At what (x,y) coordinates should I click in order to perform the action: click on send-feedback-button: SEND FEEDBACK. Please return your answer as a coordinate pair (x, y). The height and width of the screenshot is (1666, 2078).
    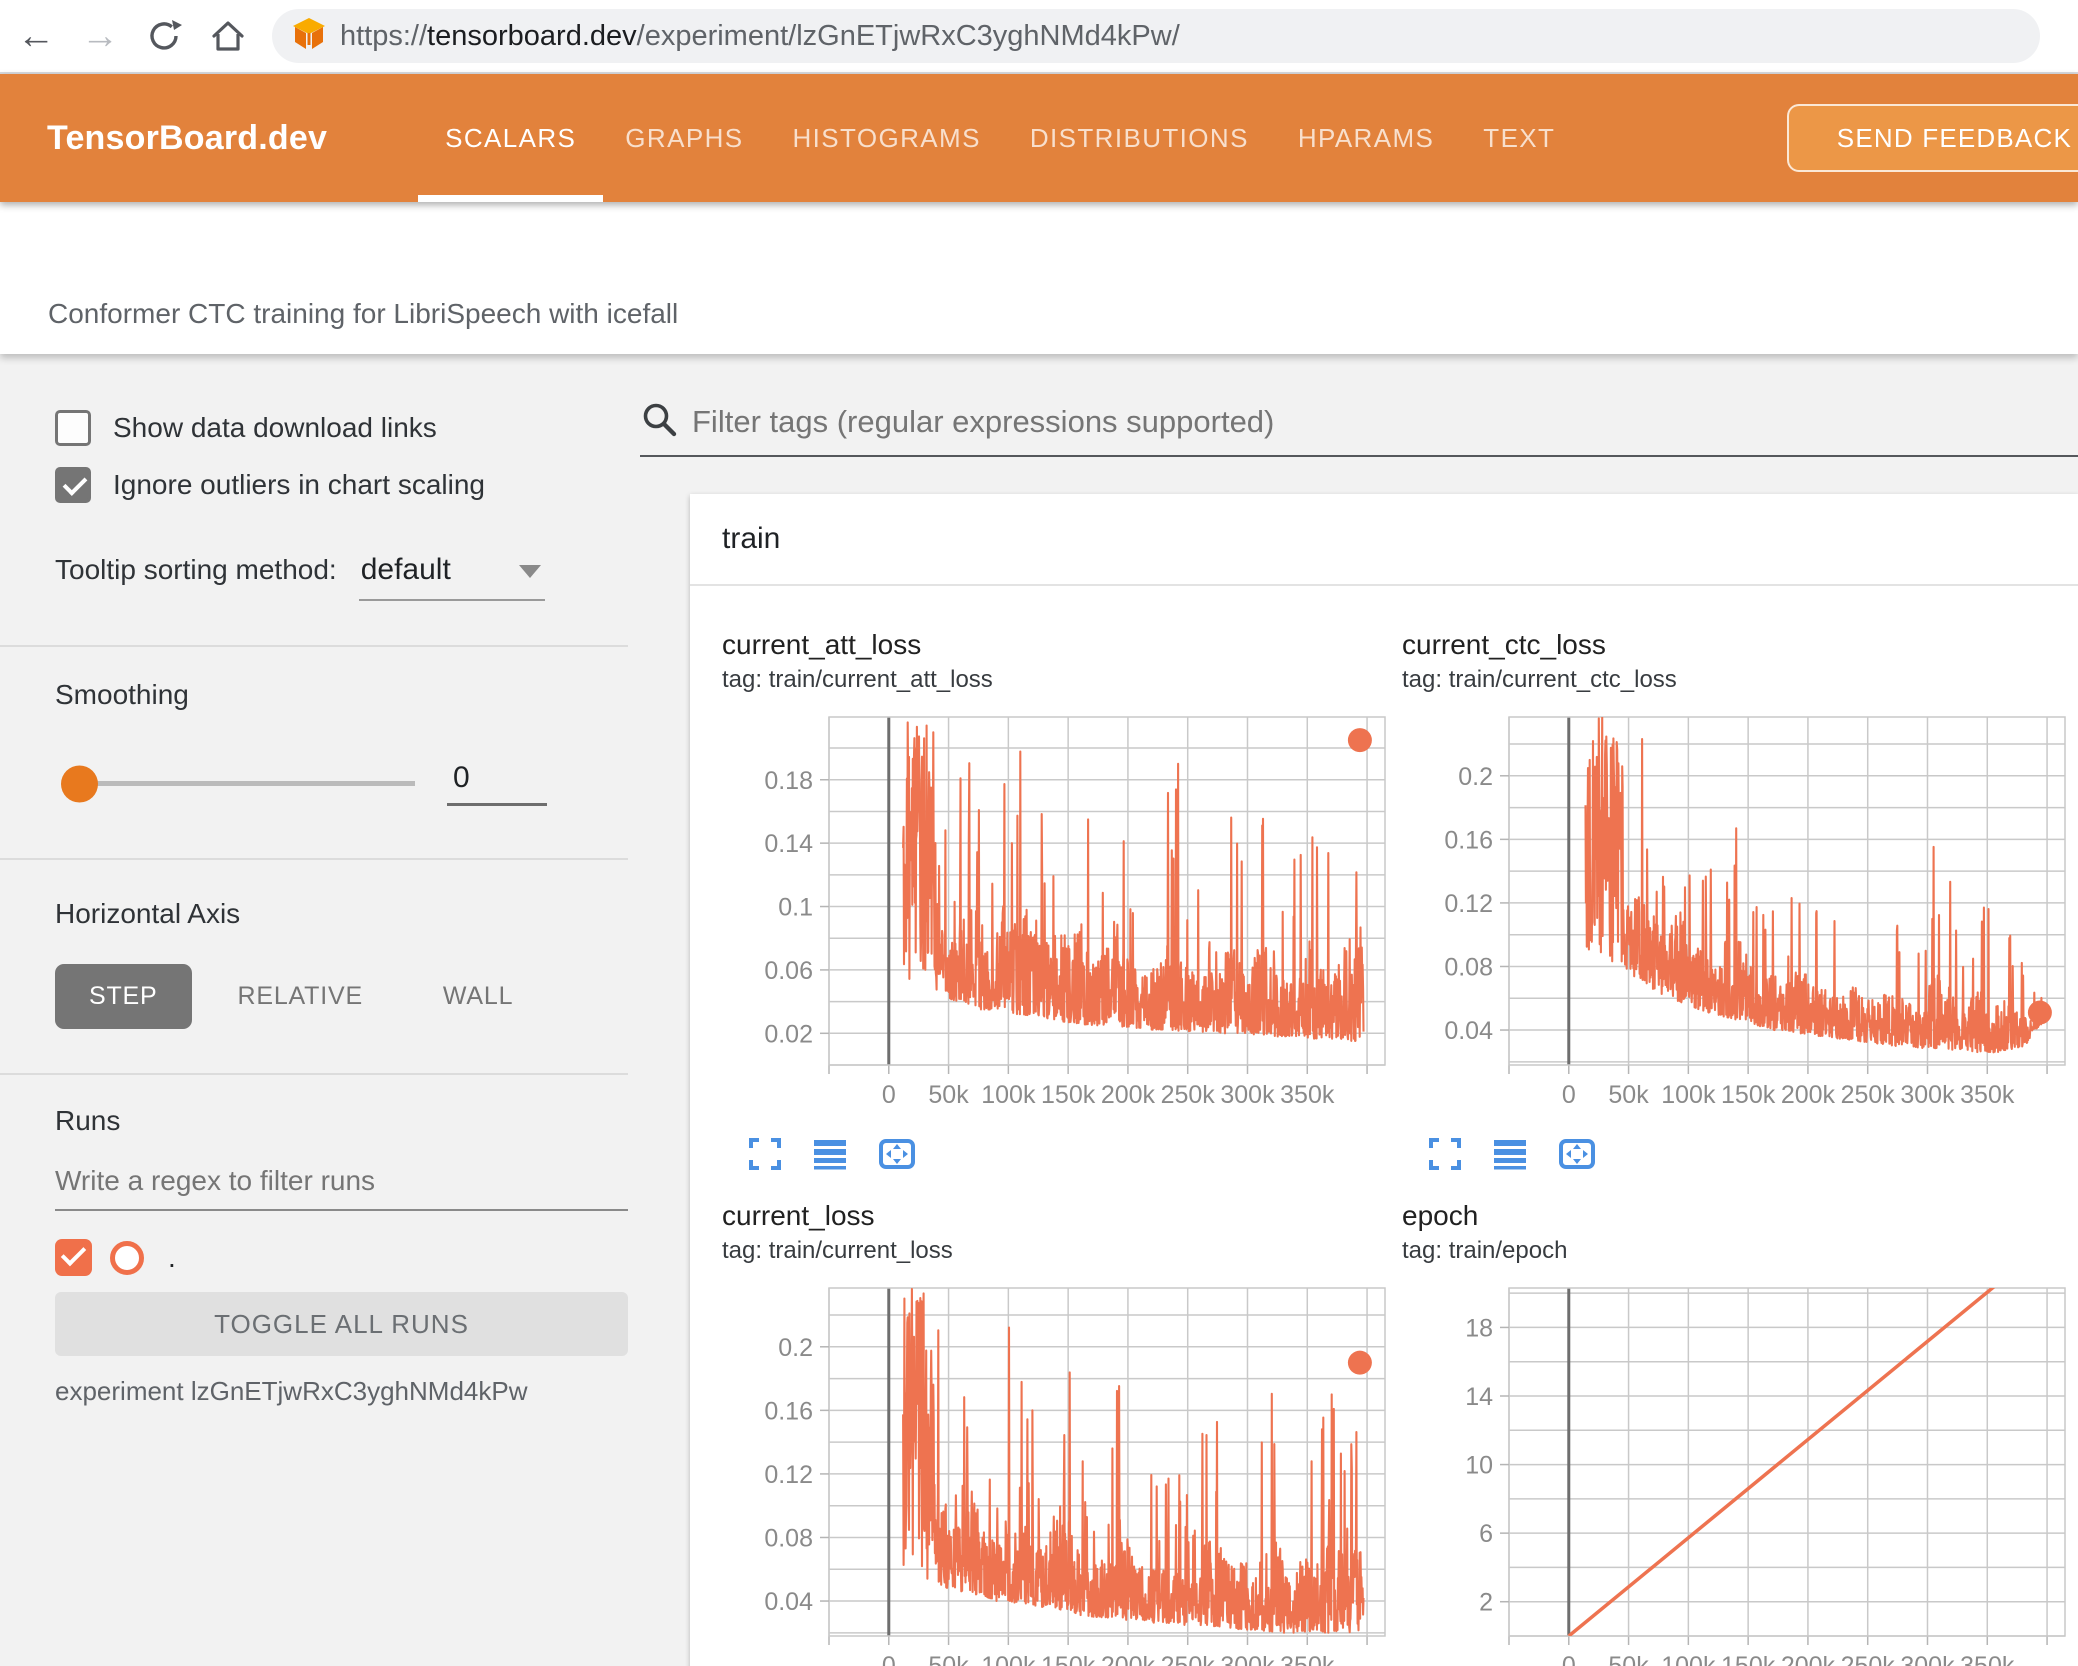
    Looking at the image, I should click on (1932, 138).